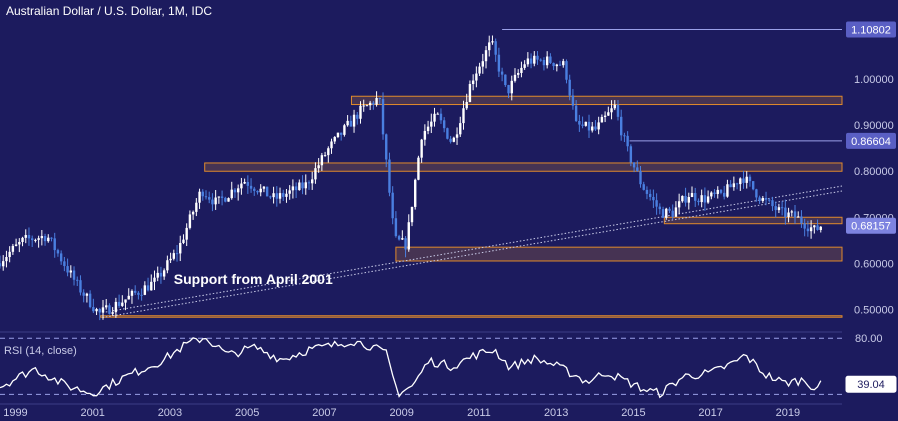 The image size is (898, 421). Describe the element at coordinates (92, 413) in the screenshot. I see `x-tick-2001: 2001` at that location.